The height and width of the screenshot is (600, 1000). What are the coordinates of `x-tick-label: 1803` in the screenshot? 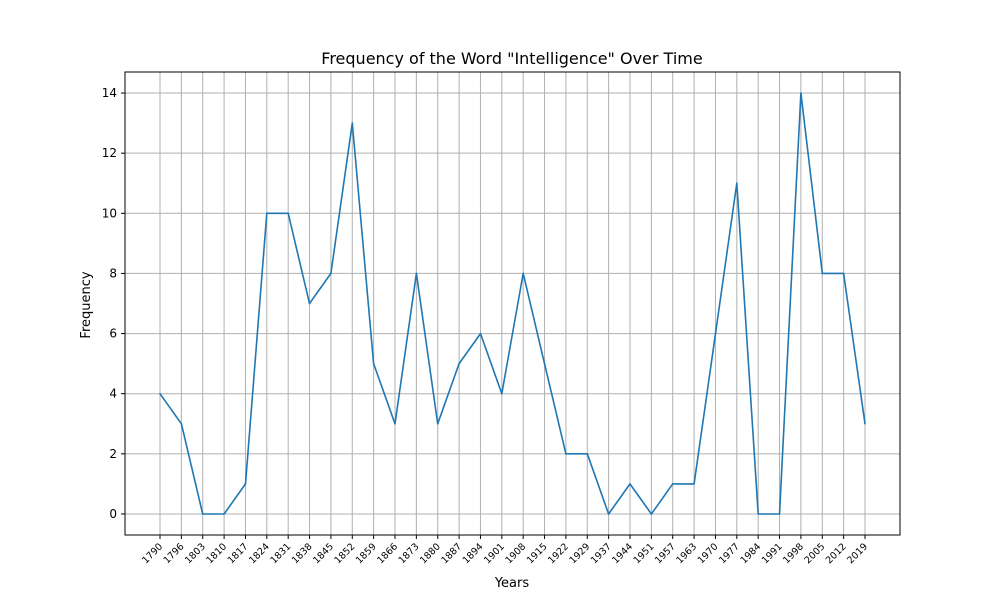 It's located at (195, 553).